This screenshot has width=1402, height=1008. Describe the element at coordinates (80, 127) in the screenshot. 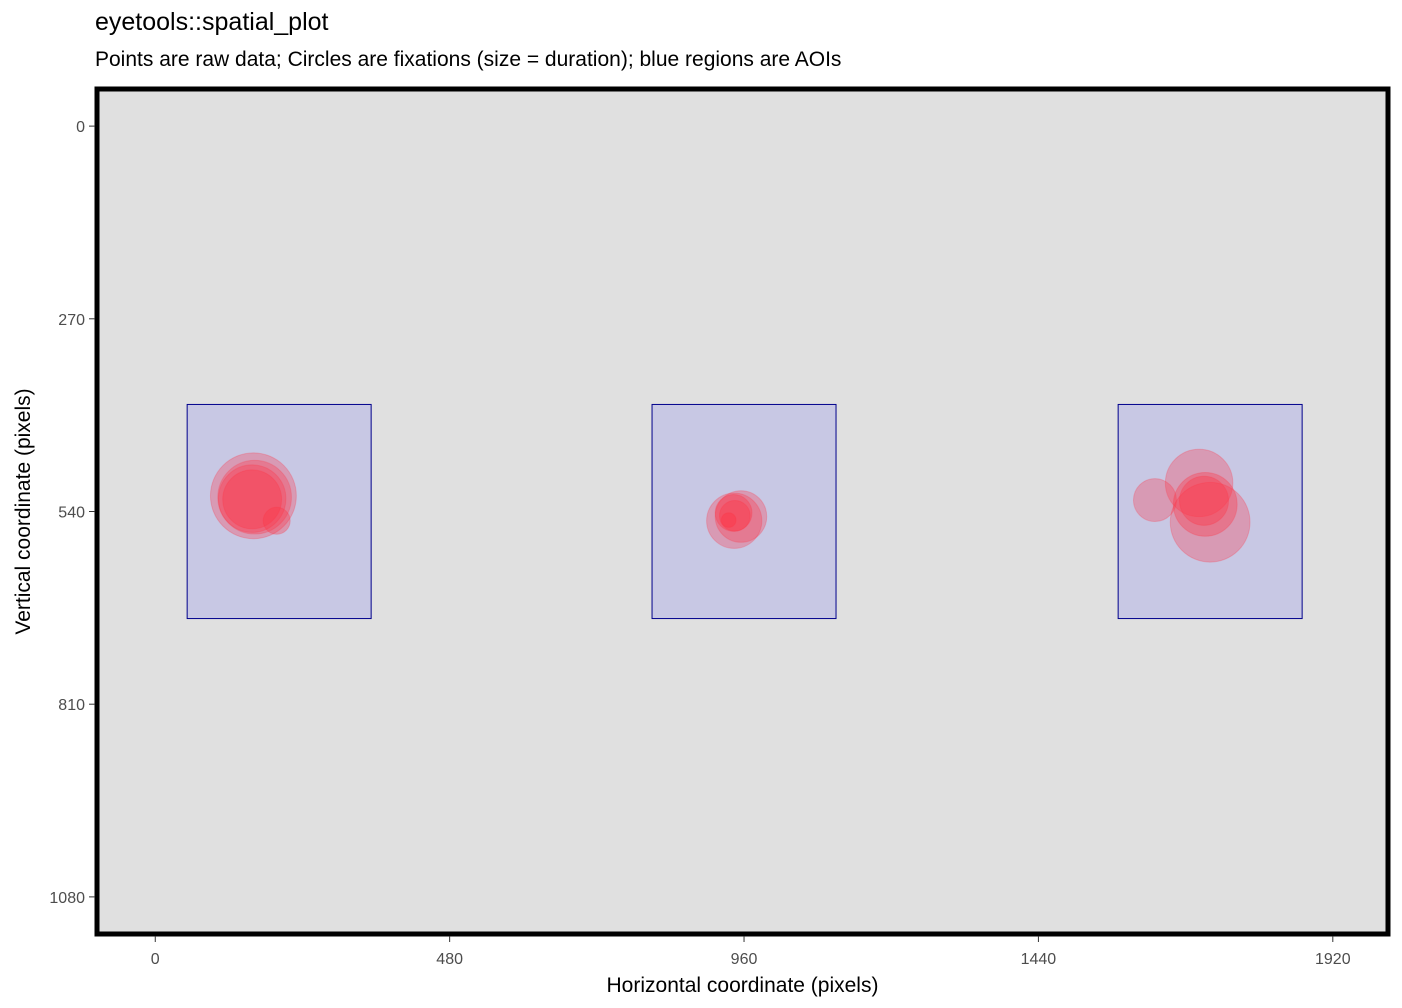

I see `y-tick-label: 0` at that location.